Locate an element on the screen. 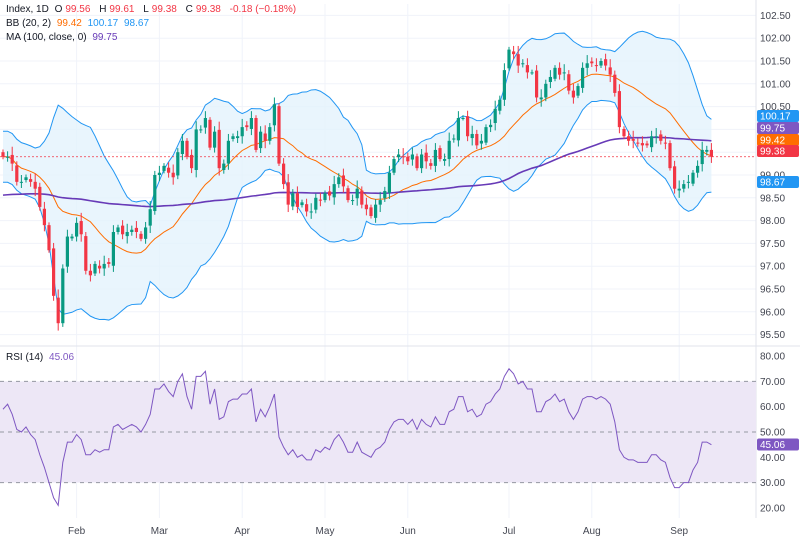  time-tick-label: Apr is located at coordinates (242, 531).